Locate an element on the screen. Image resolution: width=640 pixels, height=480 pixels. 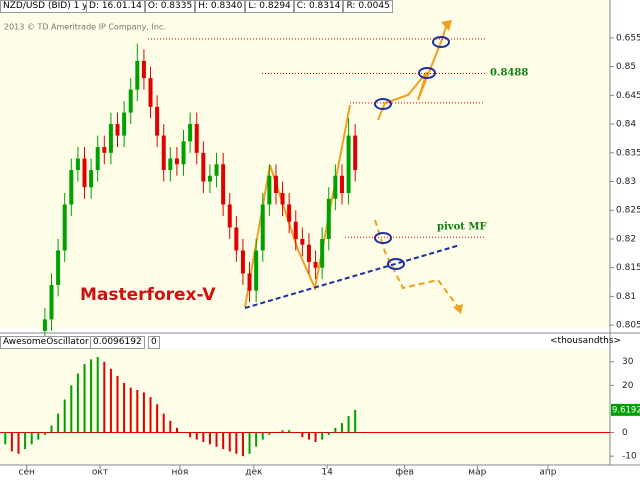
y-tick-label: 0.84 is located at coordinates (626, 125).